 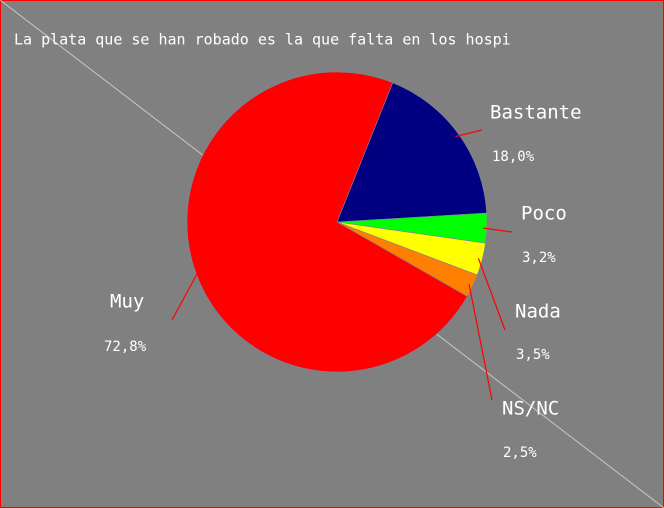 What do you see at coordinates (538, 312) in the screenshot?
I see `slice-label: Nada` at bounding box center [538, 312].